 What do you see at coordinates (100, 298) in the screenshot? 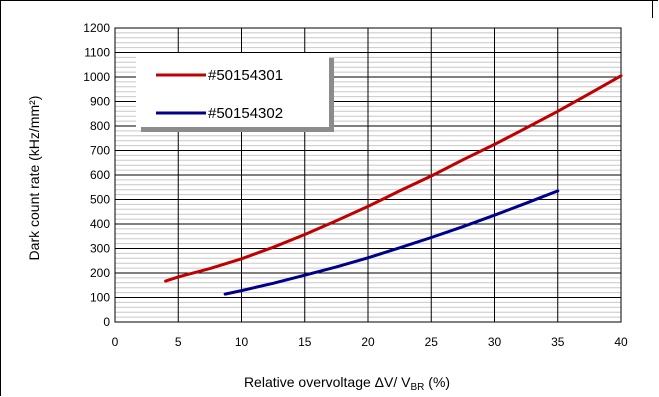
I see `y-tick-label: 100` at bounding box center [100, 298].